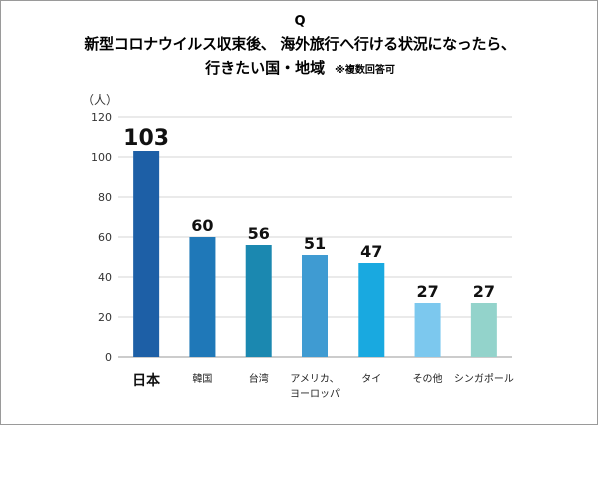 The width and height of the screenshot is (600, 500). I want to click on bar-value-label: 47, so click(371, 251).